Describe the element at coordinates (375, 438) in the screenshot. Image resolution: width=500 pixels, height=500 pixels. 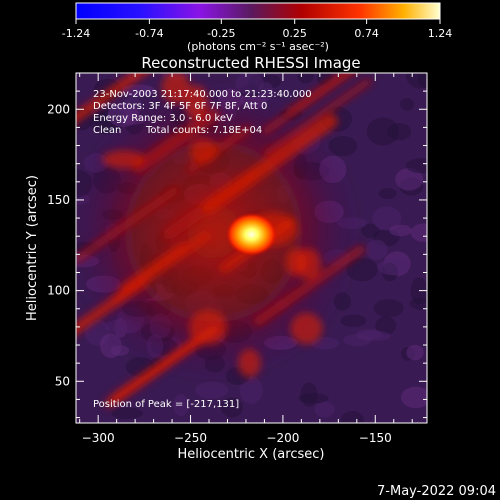
I see `x-tick-label: −150` at that location.